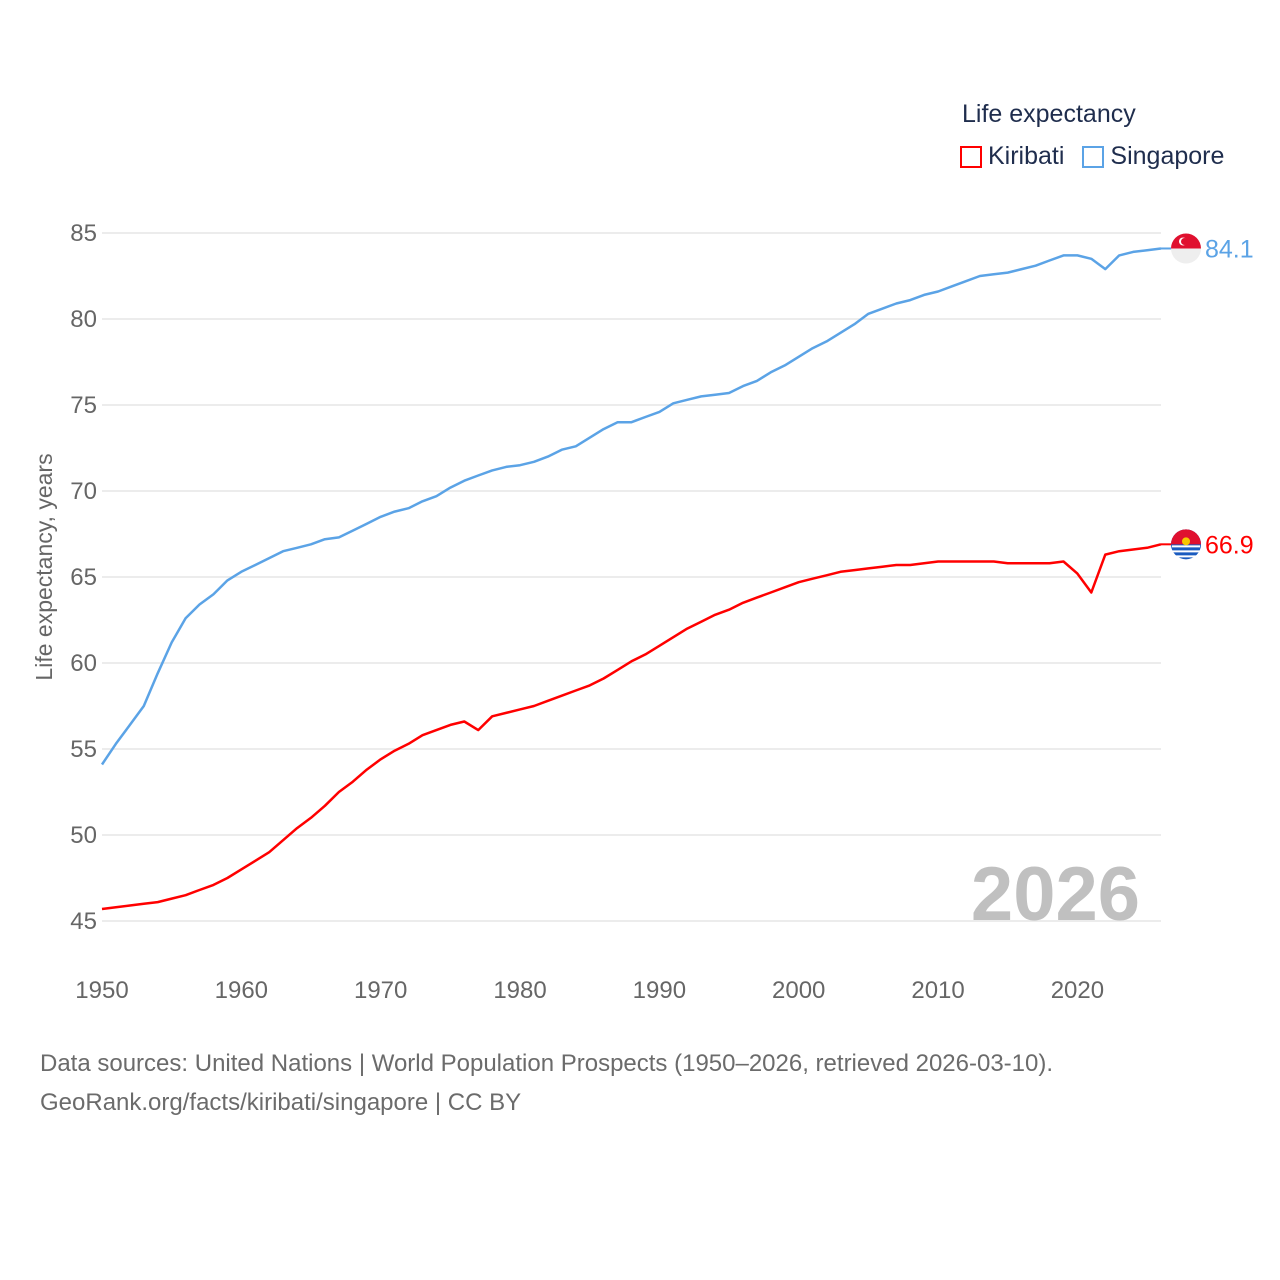 Image resolution: width=1280 pixels, height=1280 pixels. What do you see at coordinates (1049, 114) in the screenshot?
I see `legend-title: Life expectancy` at bounding box center [1049, 114].